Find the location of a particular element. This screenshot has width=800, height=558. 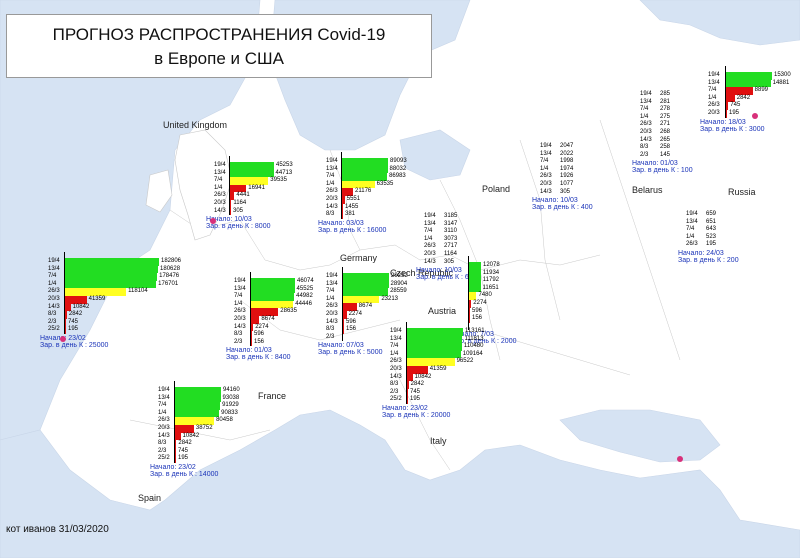

value-label: 285 is located at coordinates (665, 94).